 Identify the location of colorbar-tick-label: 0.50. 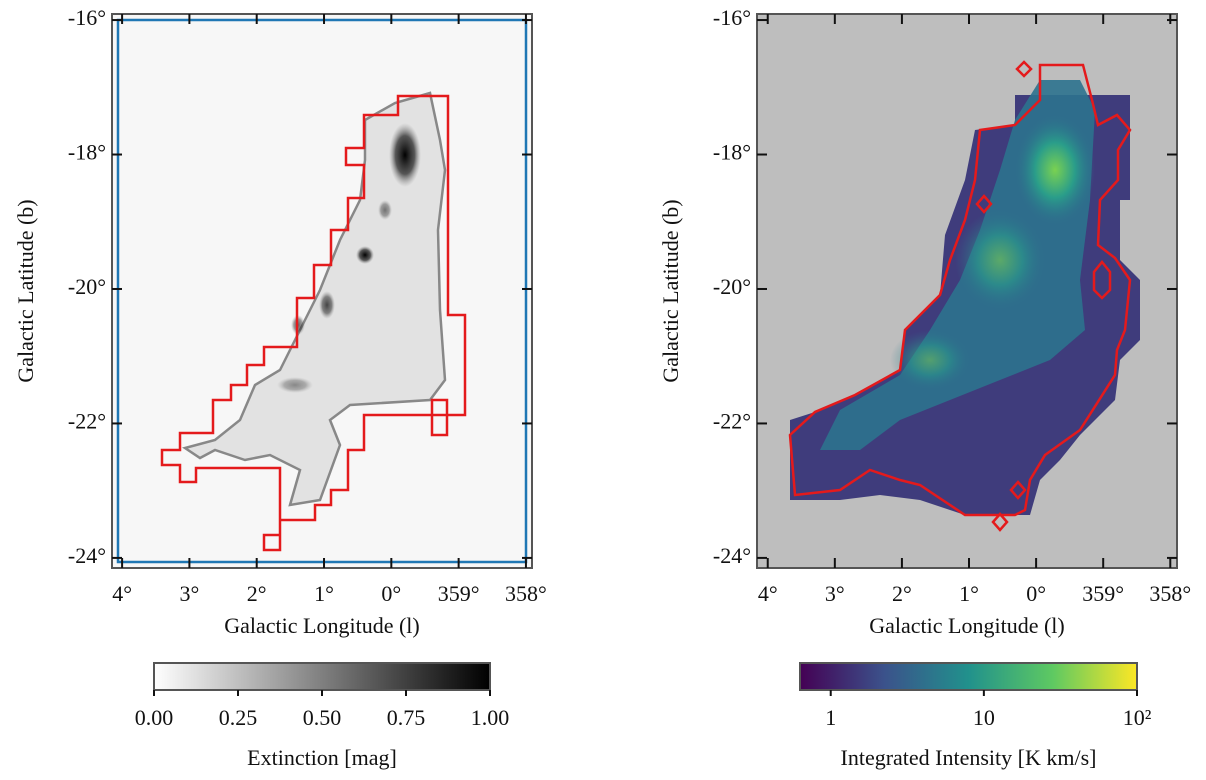
(322, 717).